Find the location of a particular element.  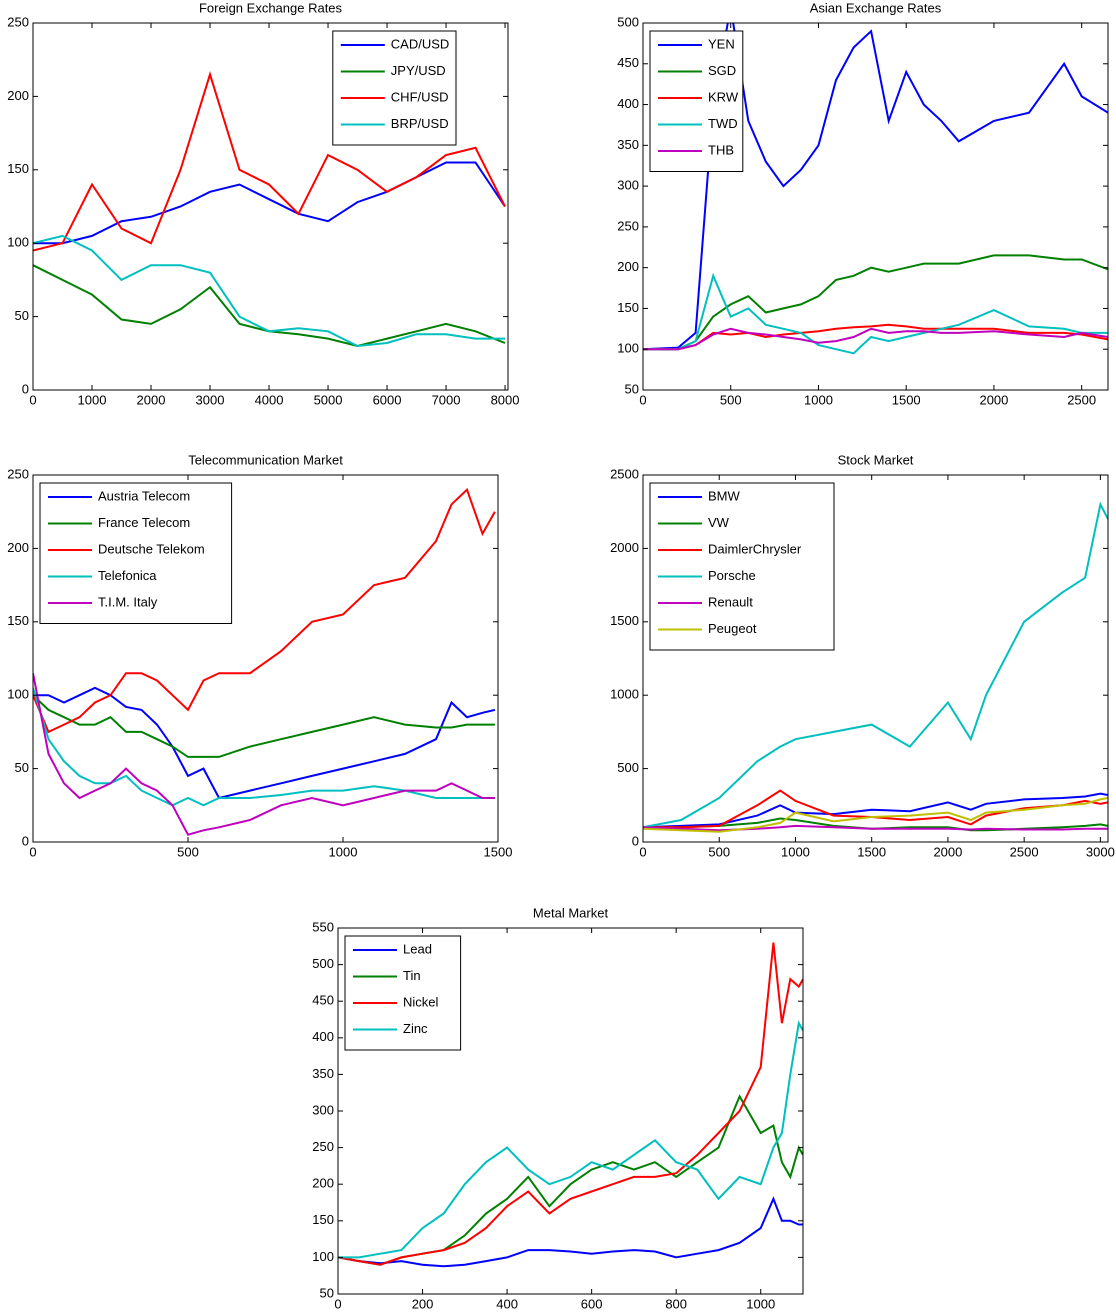

legend-label: VW is located at coordinates (719, 522).